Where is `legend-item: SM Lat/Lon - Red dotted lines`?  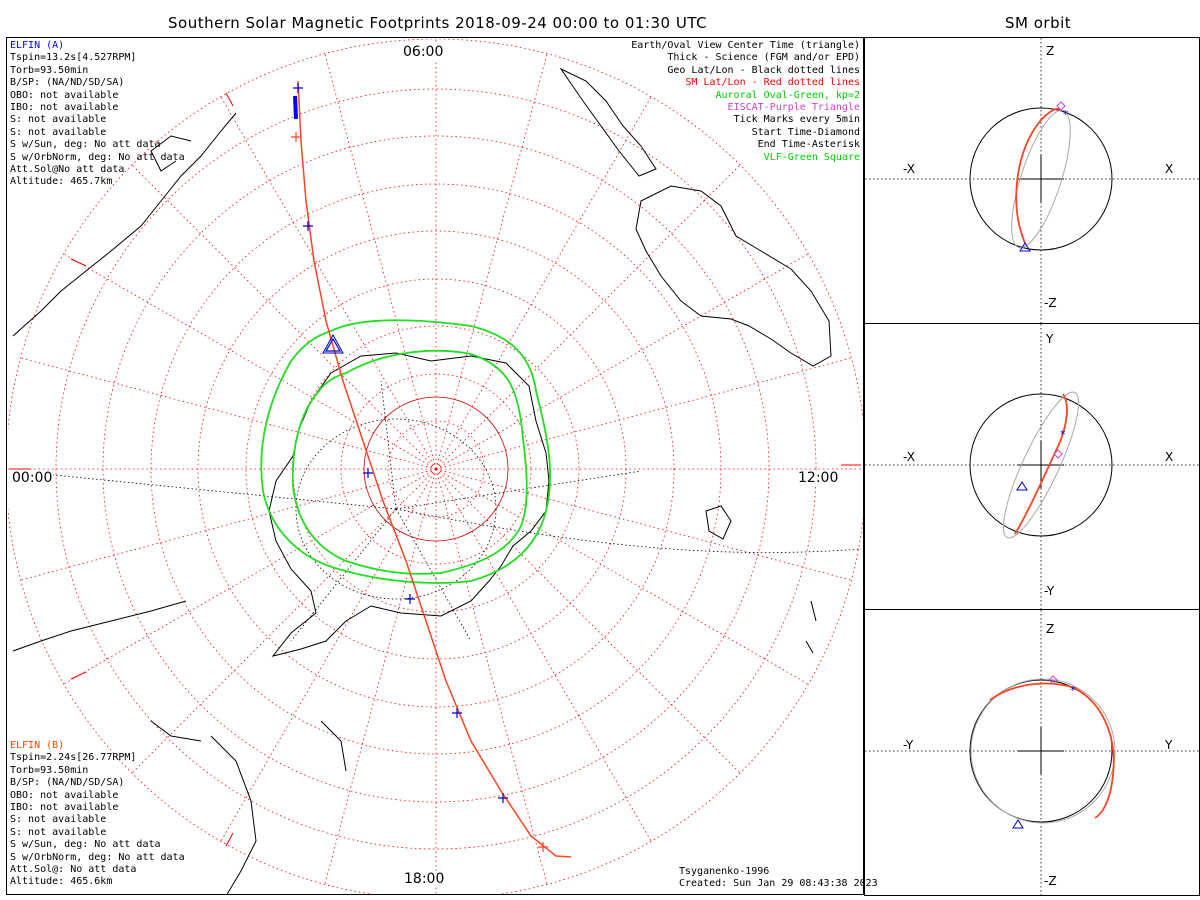
legend-item: SM Lat/Lon - Red dotted lines is located at coordinates (772, 83).